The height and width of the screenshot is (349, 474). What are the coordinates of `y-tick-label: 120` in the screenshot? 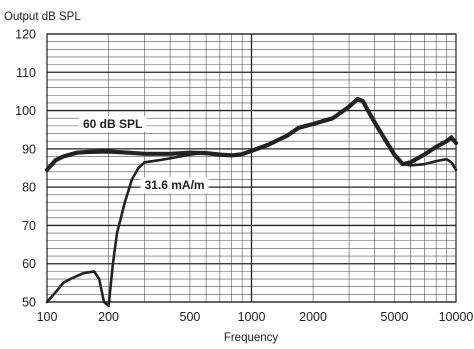 It's located at (25, 35).